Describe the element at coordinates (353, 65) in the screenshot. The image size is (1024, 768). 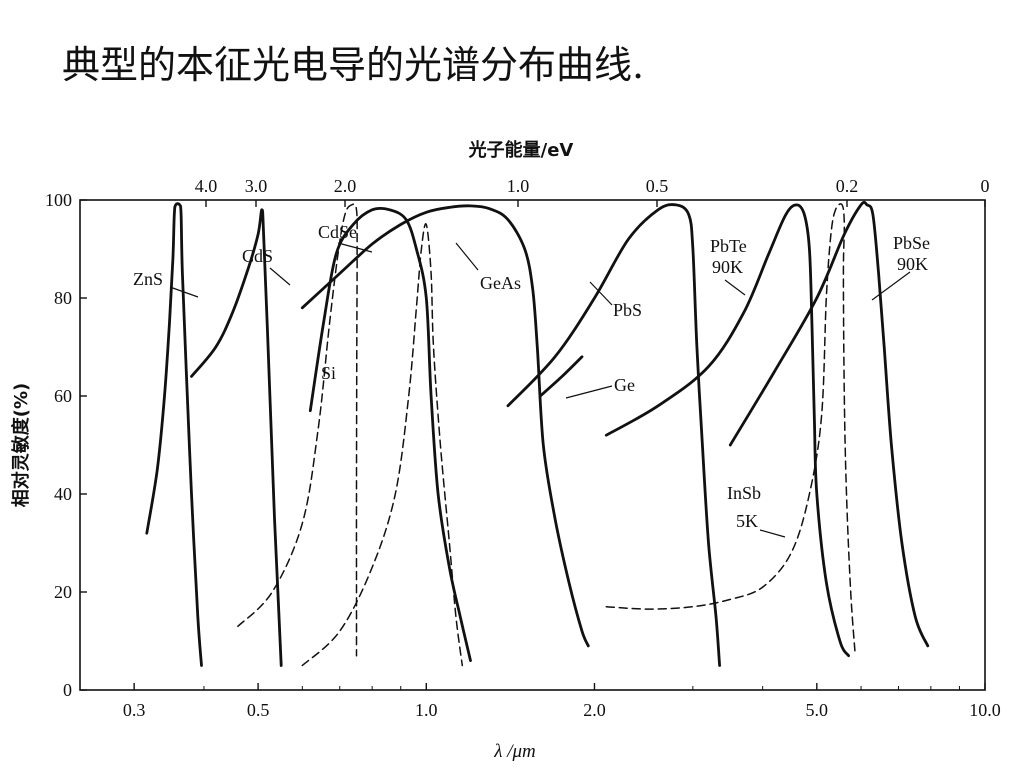
I see `slide-title: 典型的本征光电导的光谱分布曲线.` at that location.